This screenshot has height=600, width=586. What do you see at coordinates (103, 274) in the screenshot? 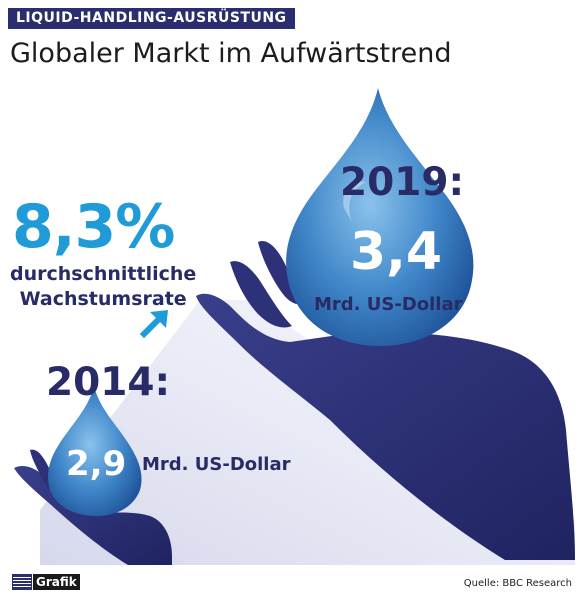
I see `growth-rate-label-line1: durchschnittliche` at bounding box center [103, 274].